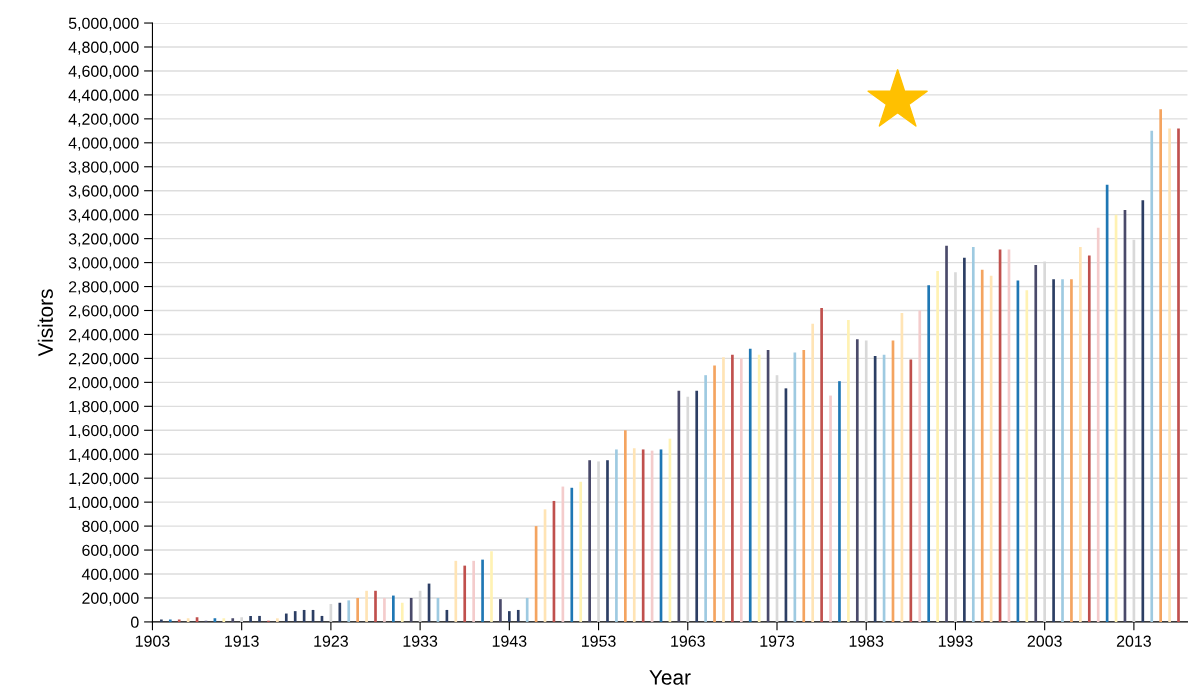  I want to click on y-tick-label: 600,000, so click(110, 551).